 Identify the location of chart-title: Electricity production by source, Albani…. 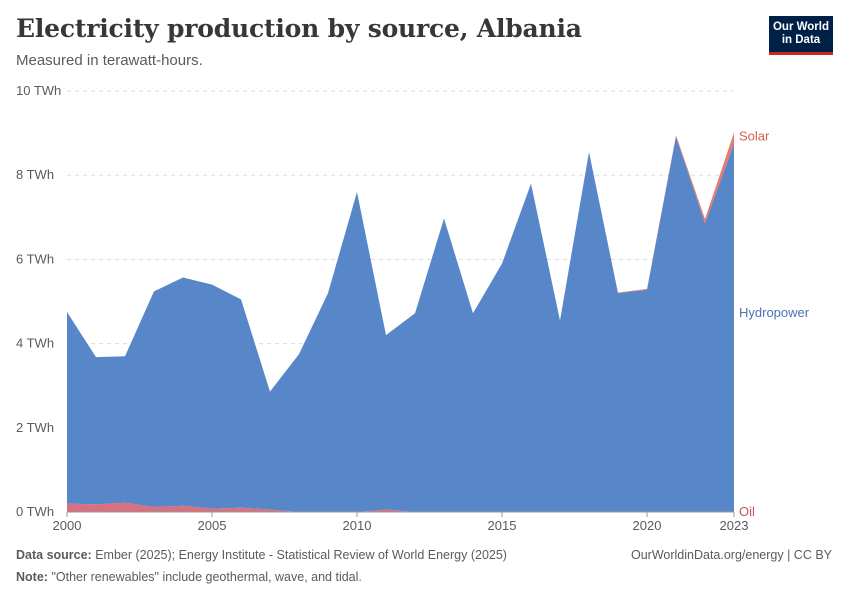
(299, 28).